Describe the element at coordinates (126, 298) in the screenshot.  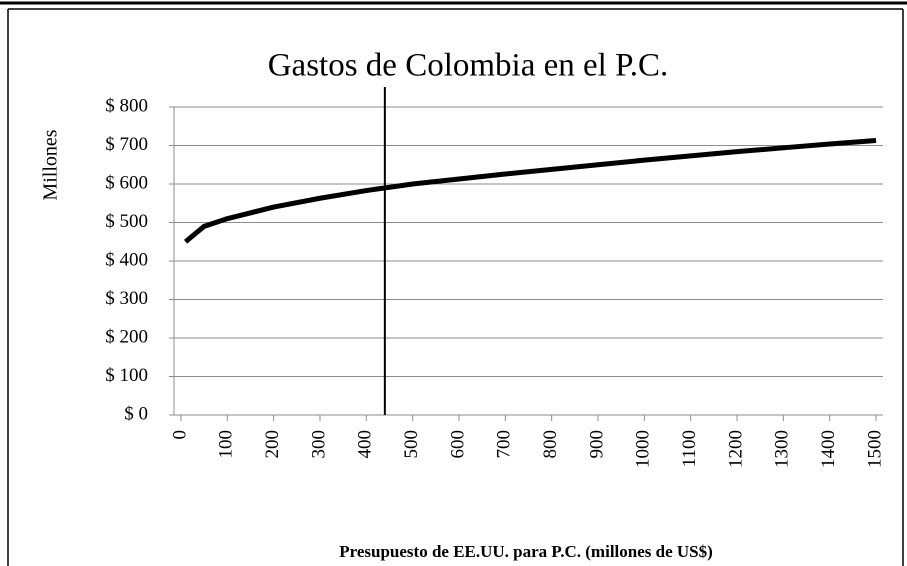
I see `y-tick-label: $ 300` at that location.